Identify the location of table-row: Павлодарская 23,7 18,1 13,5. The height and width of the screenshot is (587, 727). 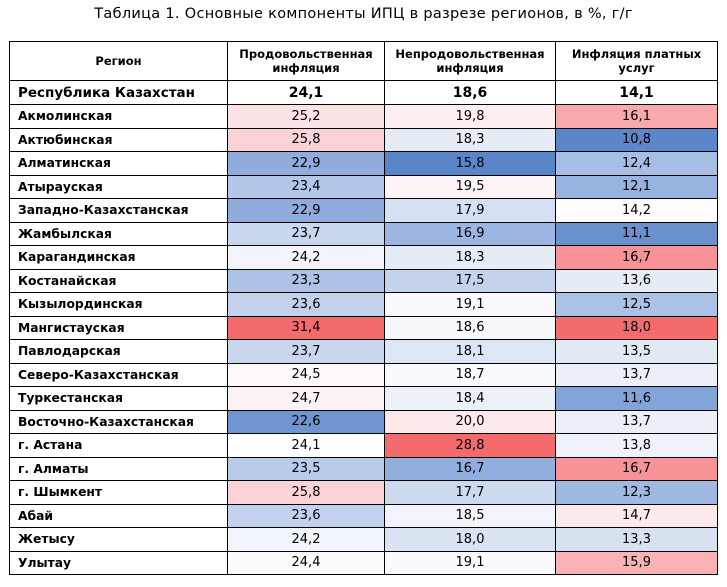
(363, 351).